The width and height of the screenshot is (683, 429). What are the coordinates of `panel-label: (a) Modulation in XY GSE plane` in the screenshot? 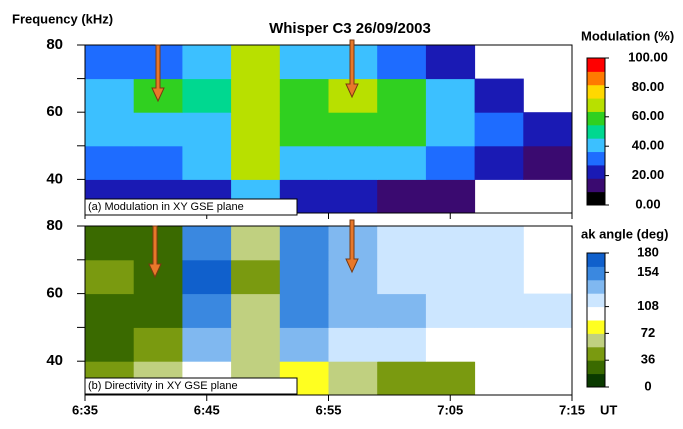 It's located at (166, 207).